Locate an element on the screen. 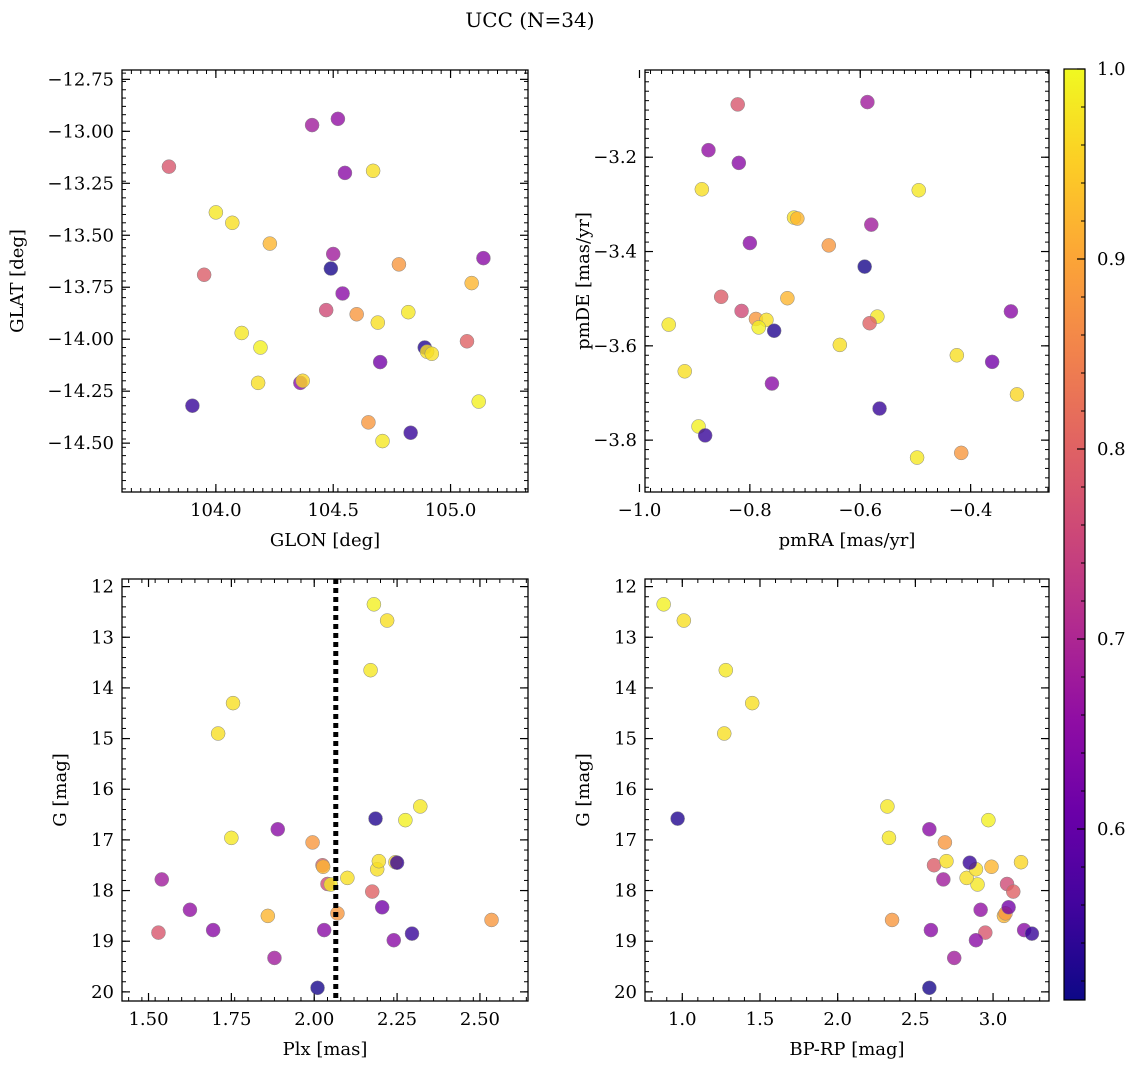  x-tick-label: 104.5 is located at coordinates (333, 510).